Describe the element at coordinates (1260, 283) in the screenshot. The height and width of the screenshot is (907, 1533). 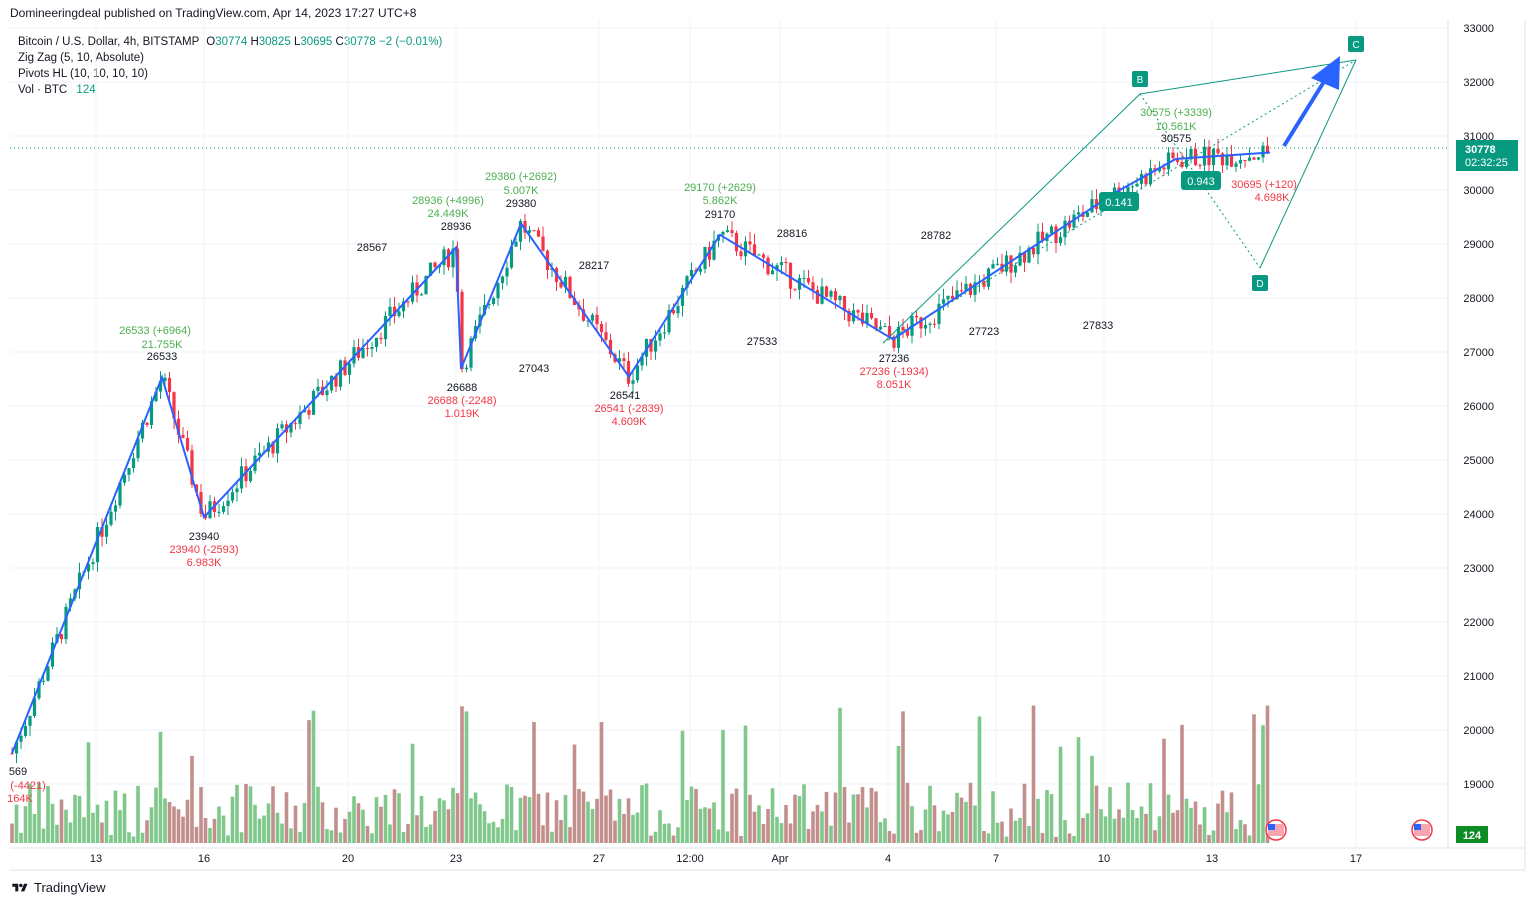
I see `pattern-point-d: D` at that location.